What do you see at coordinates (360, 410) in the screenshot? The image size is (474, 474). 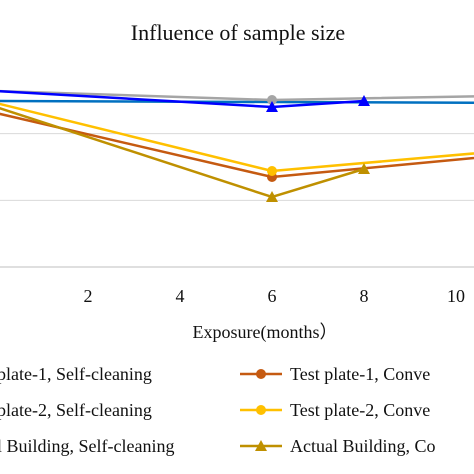 I see `legend-label-5: Test plate-2, Conve` at bounding box center [360, 410].